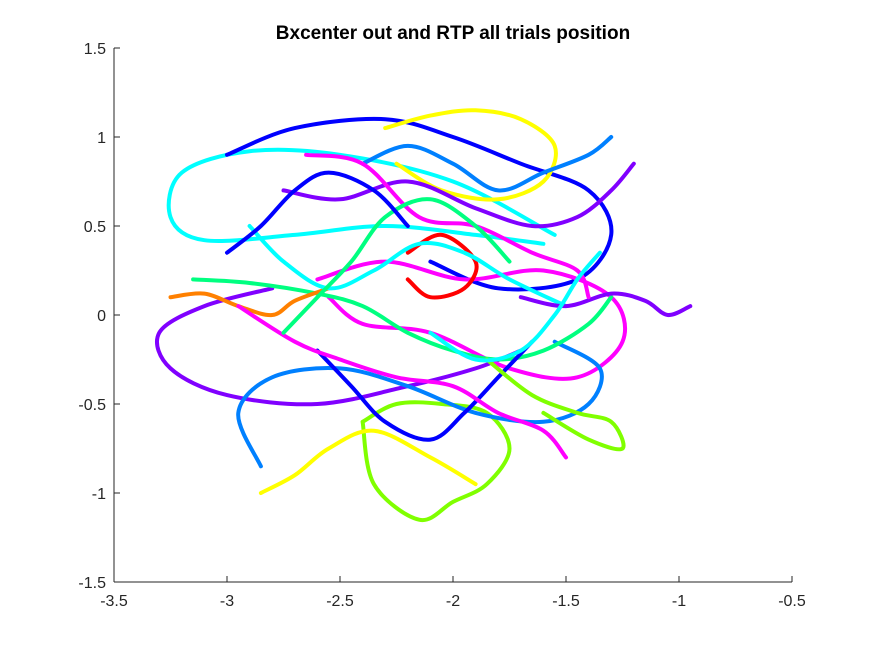  What do you see at coordinates (95, 227) in the screenshot?
I see `y-tick-label: 0.5` at bounding box center [95, 227].